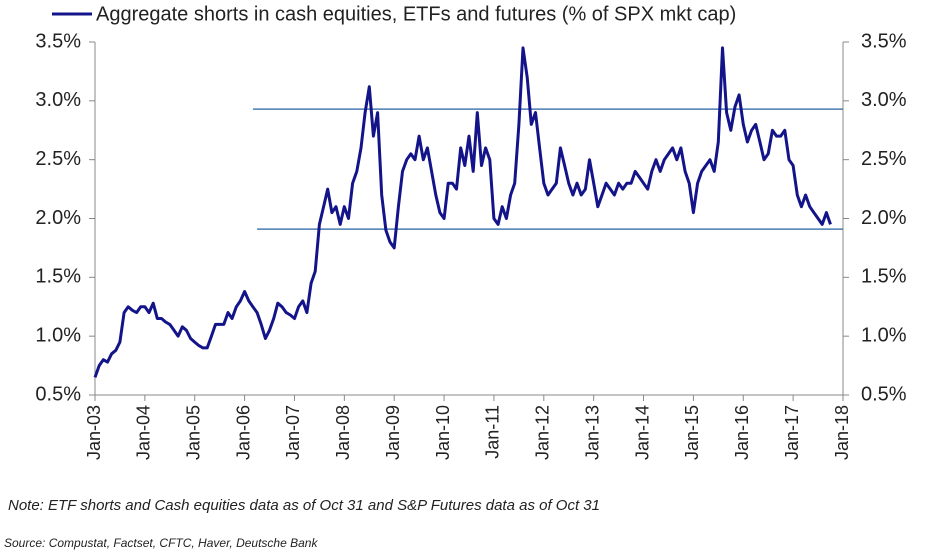 Image resolution: width=941 pixels, height=556 pixels. I want to click on y-tick-label: 3.0%, so click(58, 100).